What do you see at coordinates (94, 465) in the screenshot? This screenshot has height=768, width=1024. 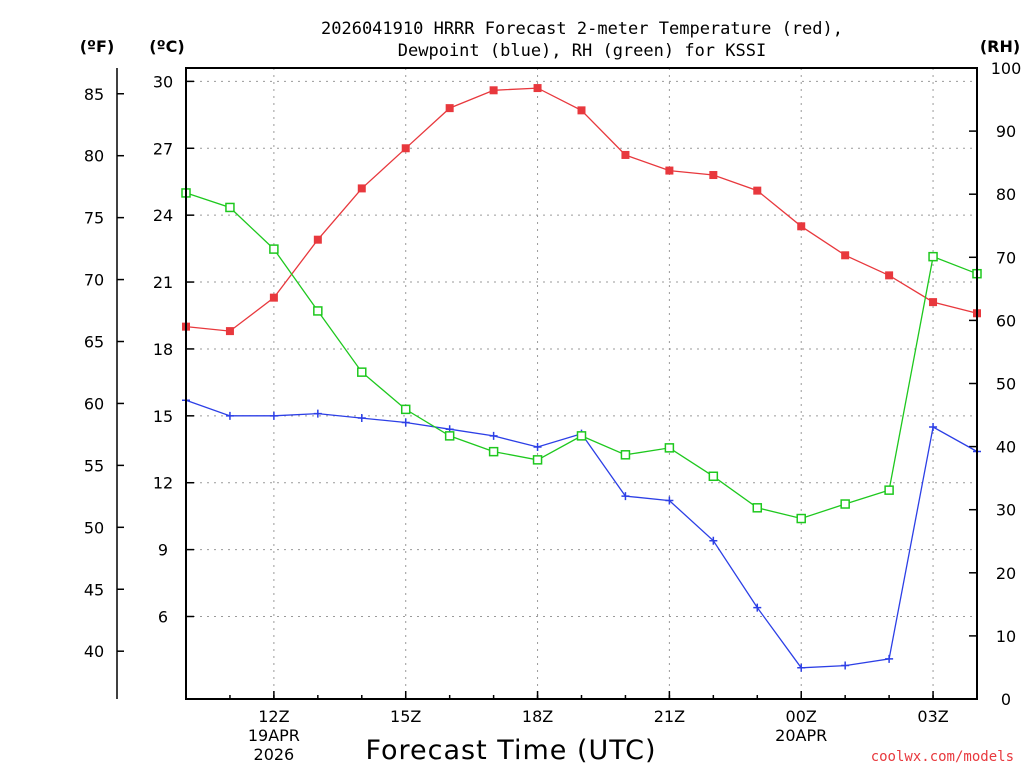 I see `fahrenheit-tick-label: 55` at bounding box center [94, 465].